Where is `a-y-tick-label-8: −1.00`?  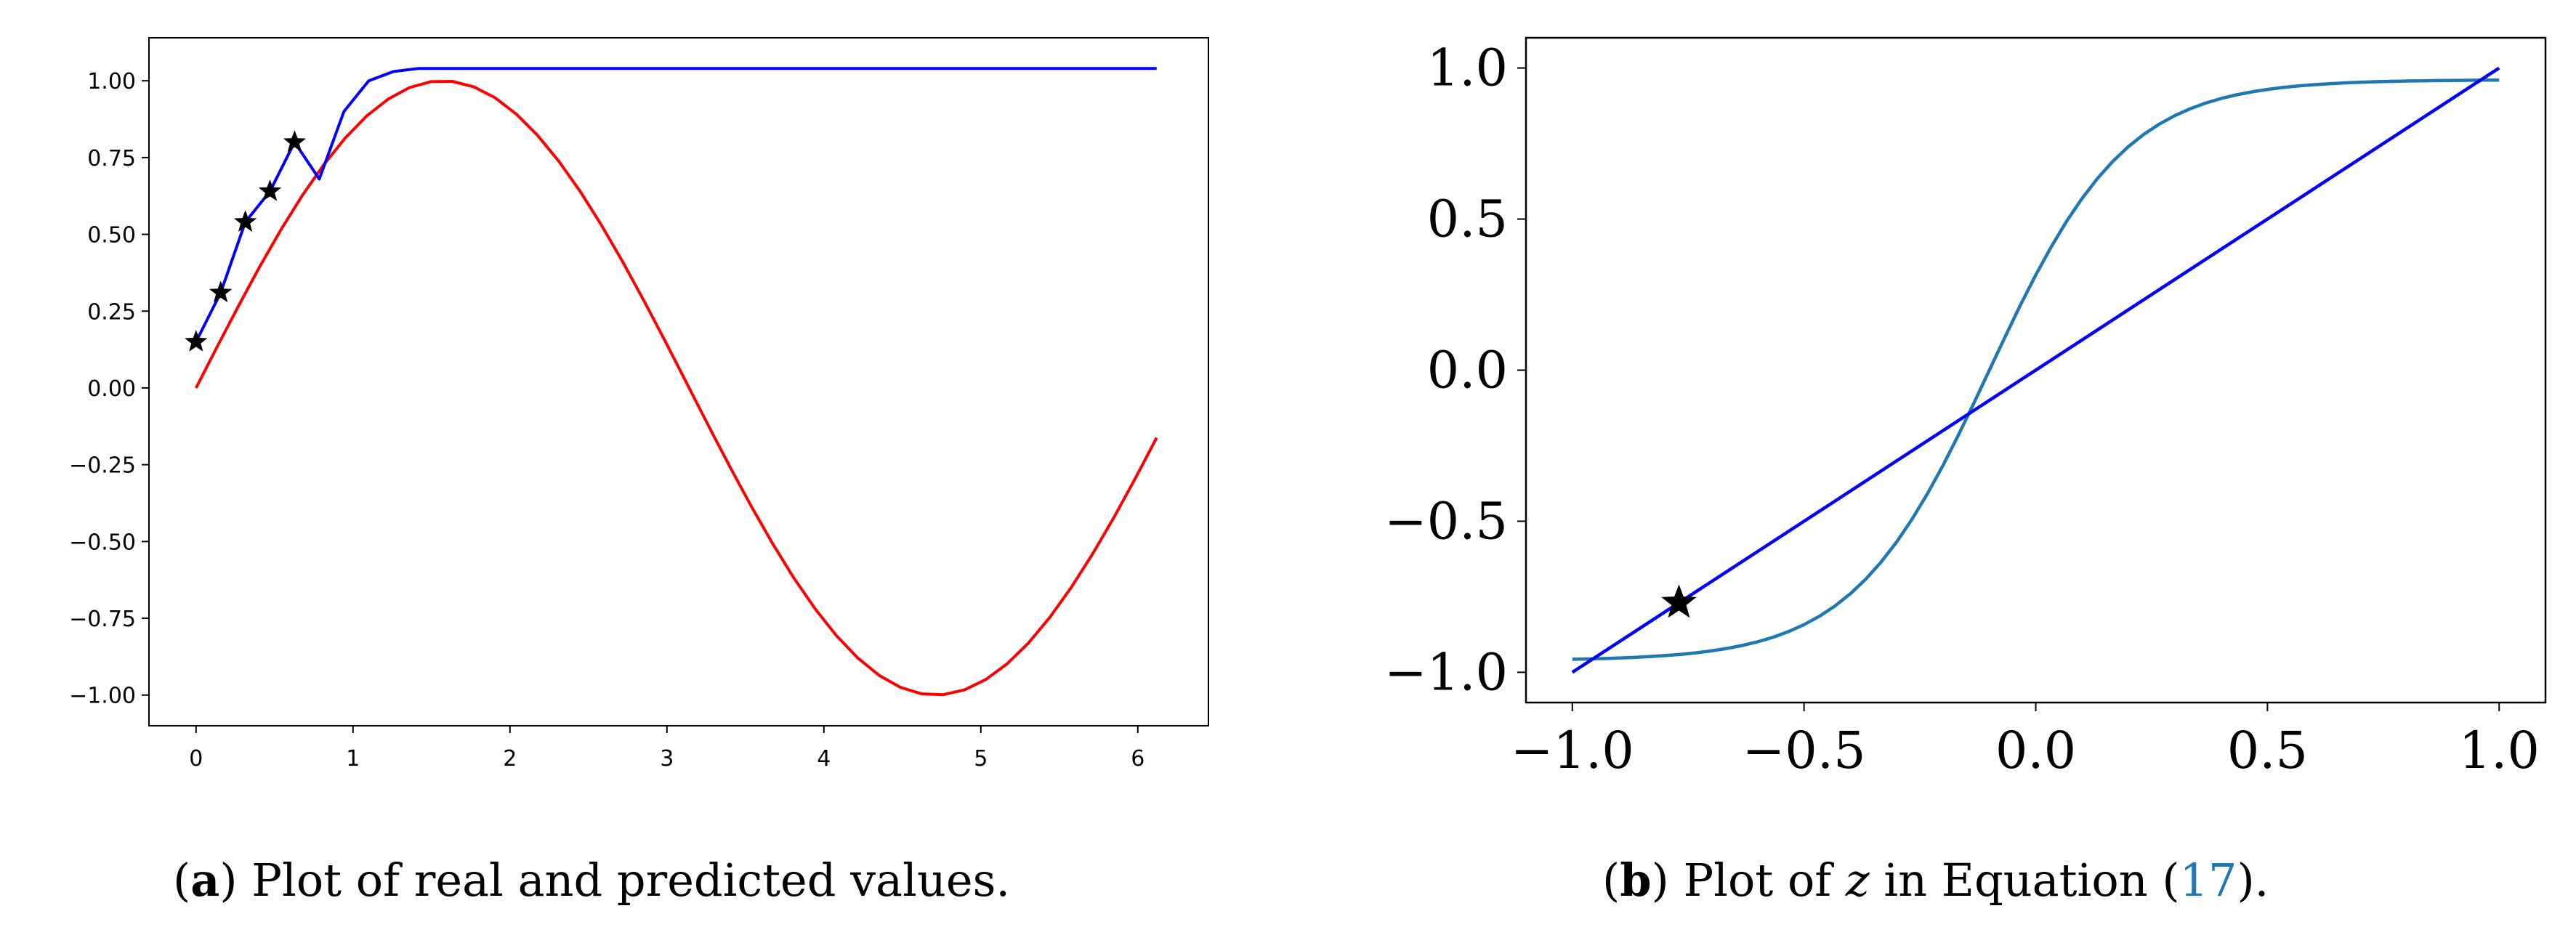
a-y-tick-label-8: −1.00 is located at coordinates (103, 696).